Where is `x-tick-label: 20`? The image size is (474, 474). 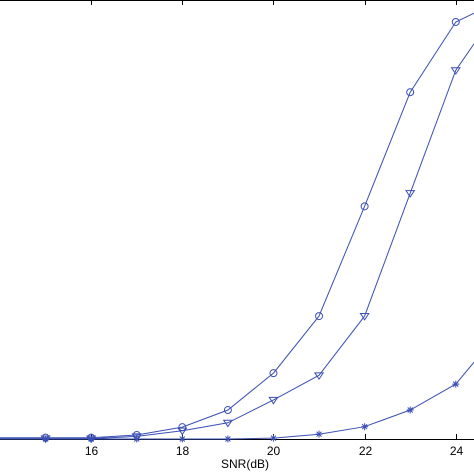
x-tick-label: 20 is located at coordinates (274, 451).